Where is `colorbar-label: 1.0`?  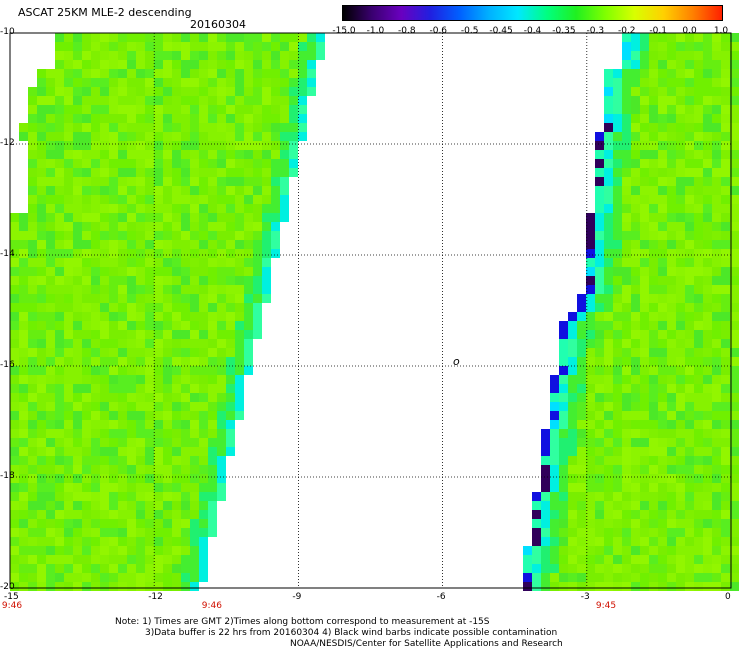 colorbar-label: 1.0 is located at coordinates (721, 31).